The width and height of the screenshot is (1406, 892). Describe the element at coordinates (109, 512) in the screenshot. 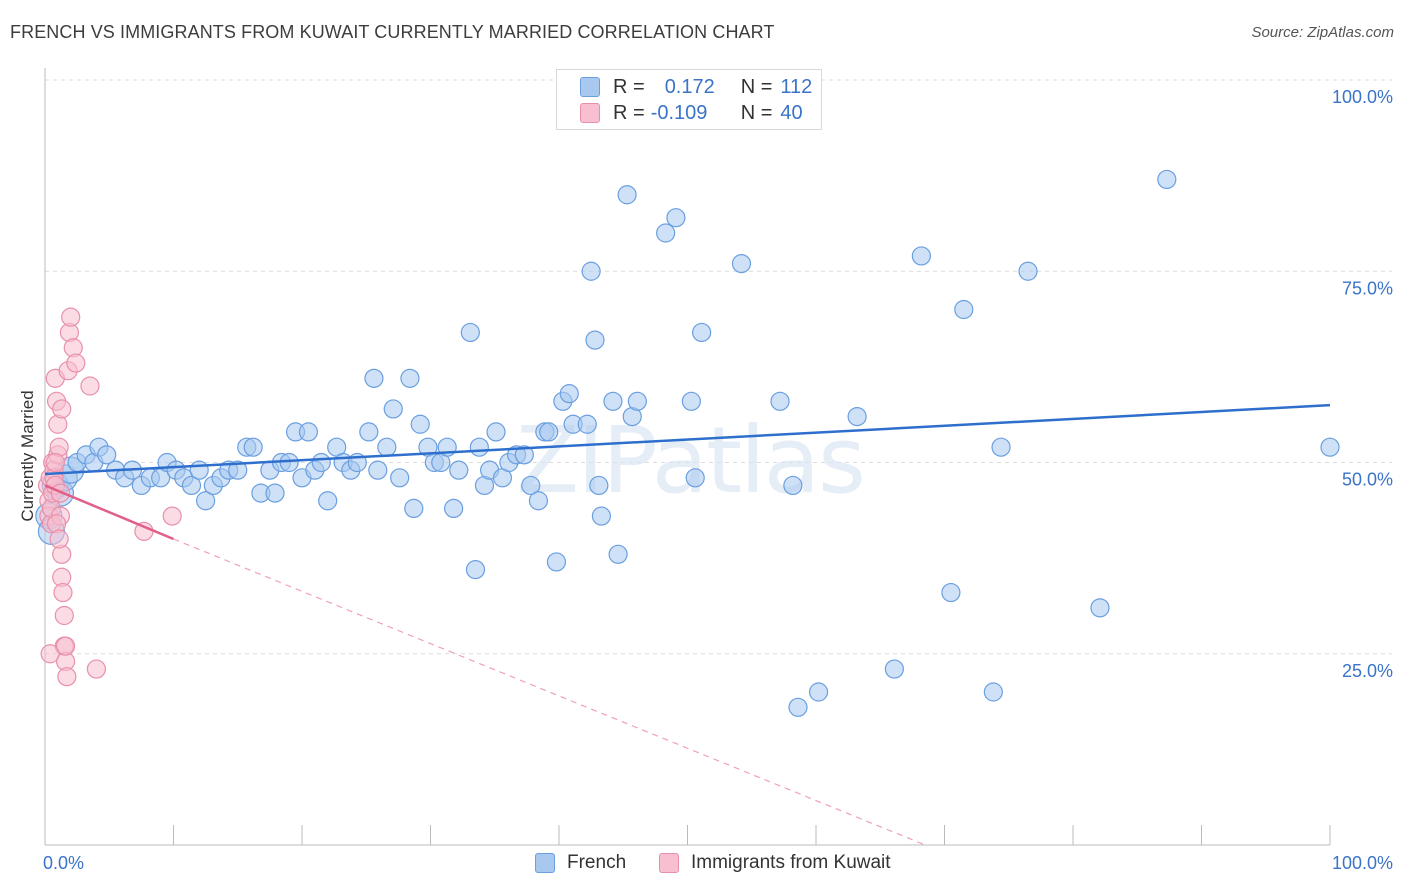

I see `trend-line-kuwait` at that location.